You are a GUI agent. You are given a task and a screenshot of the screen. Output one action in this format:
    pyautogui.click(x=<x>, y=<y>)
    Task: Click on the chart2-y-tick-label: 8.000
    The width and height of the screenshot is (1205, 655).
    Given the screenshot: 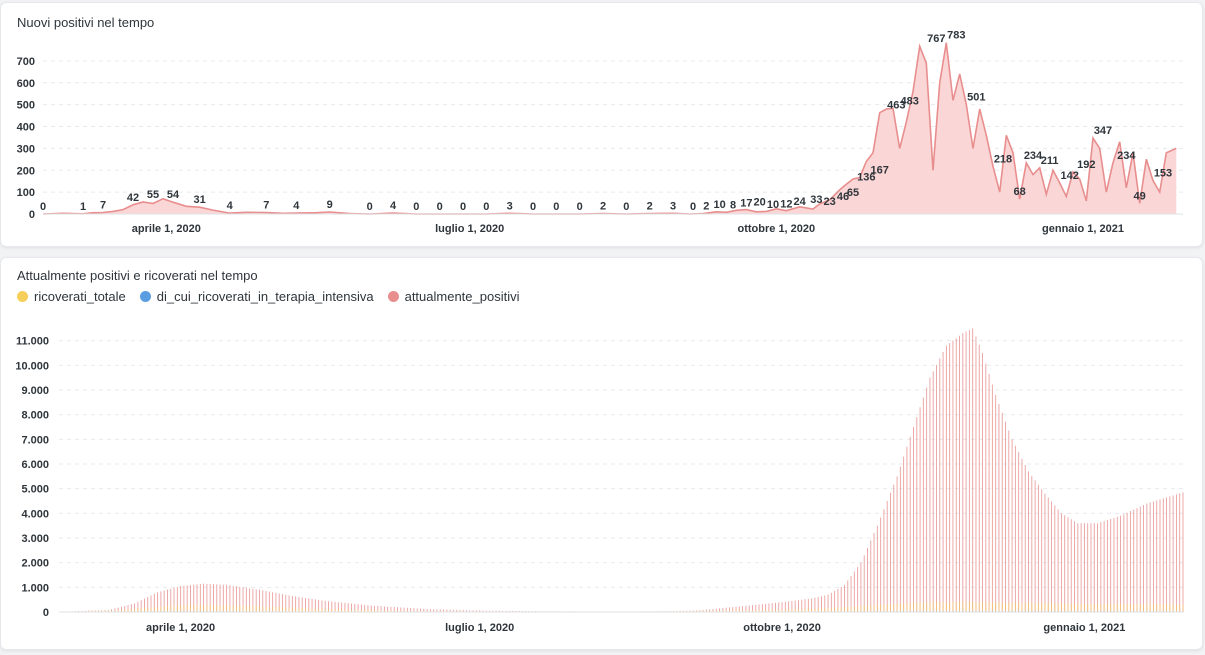 What is the action you would take?
    pyautogui.click(x=35, y=416)
    